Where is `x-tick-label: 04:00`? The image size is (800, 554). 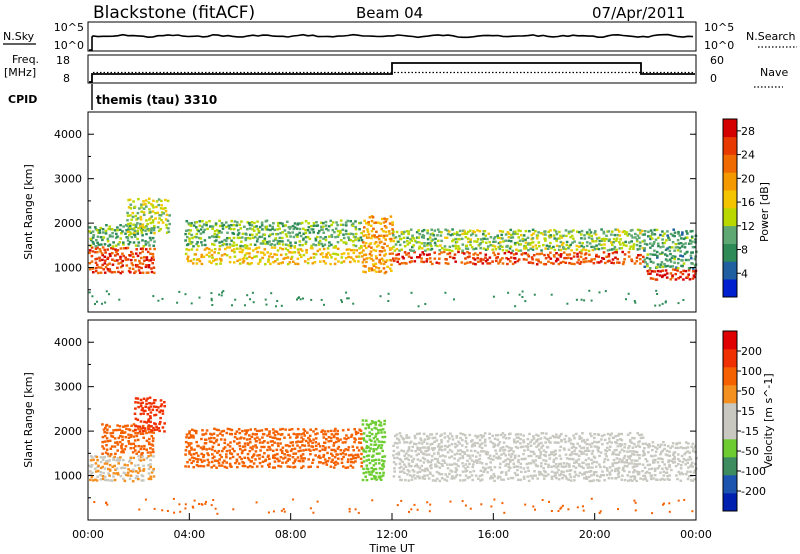 x-tick-label: 04:00 is located at coordinates (189, 534).